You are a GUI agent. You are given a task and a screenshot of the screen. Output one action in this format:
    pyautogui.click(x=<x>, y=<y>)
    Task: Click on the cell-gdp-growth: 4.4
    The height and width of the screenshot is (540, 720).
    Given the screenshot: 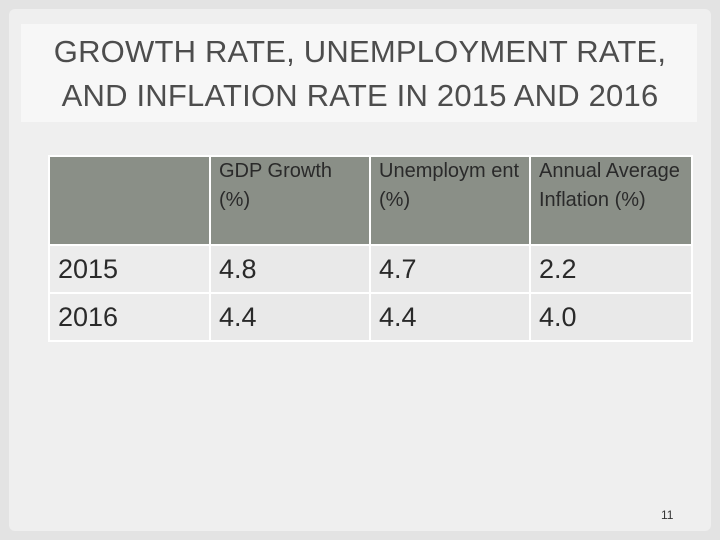 What is the action you would take?
    pyautogui.click(x=290, y=317)
    